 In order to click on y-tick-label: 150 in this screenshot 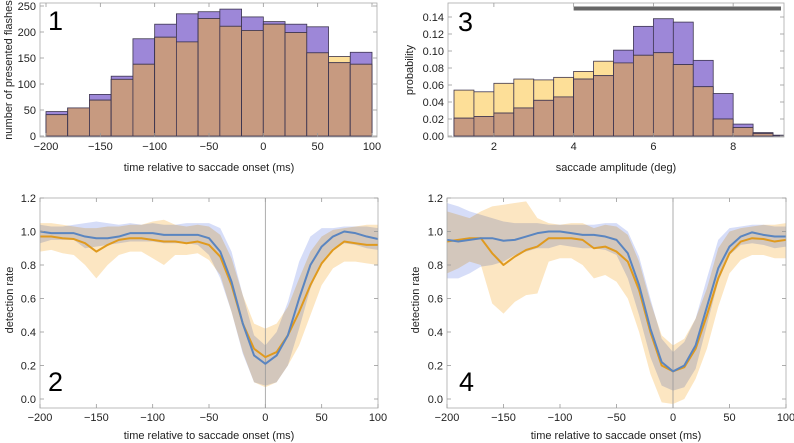, I will do `click(27, 59)`.